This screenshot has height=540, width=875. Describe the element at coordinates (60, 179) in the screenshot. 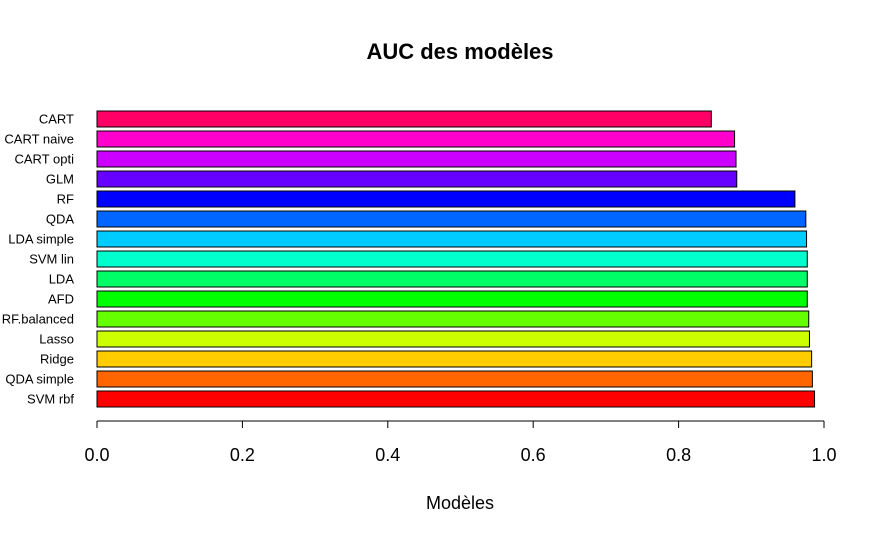

I see `y-tick-label: GLM` at that location.